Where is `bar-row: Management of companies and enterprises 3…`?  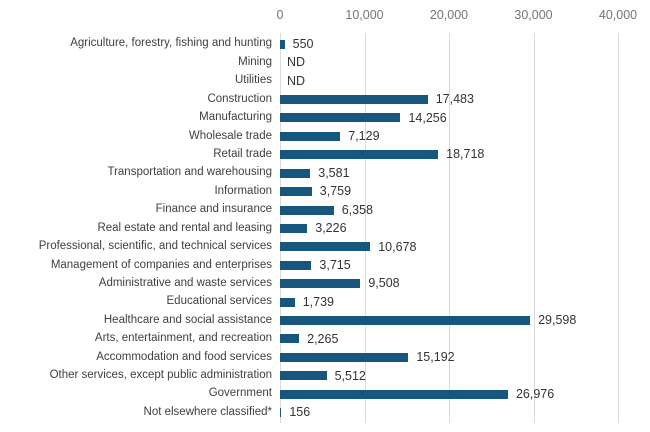
bar-row: Management of companies and enterprises 3… is located at coordinates (325, 265).